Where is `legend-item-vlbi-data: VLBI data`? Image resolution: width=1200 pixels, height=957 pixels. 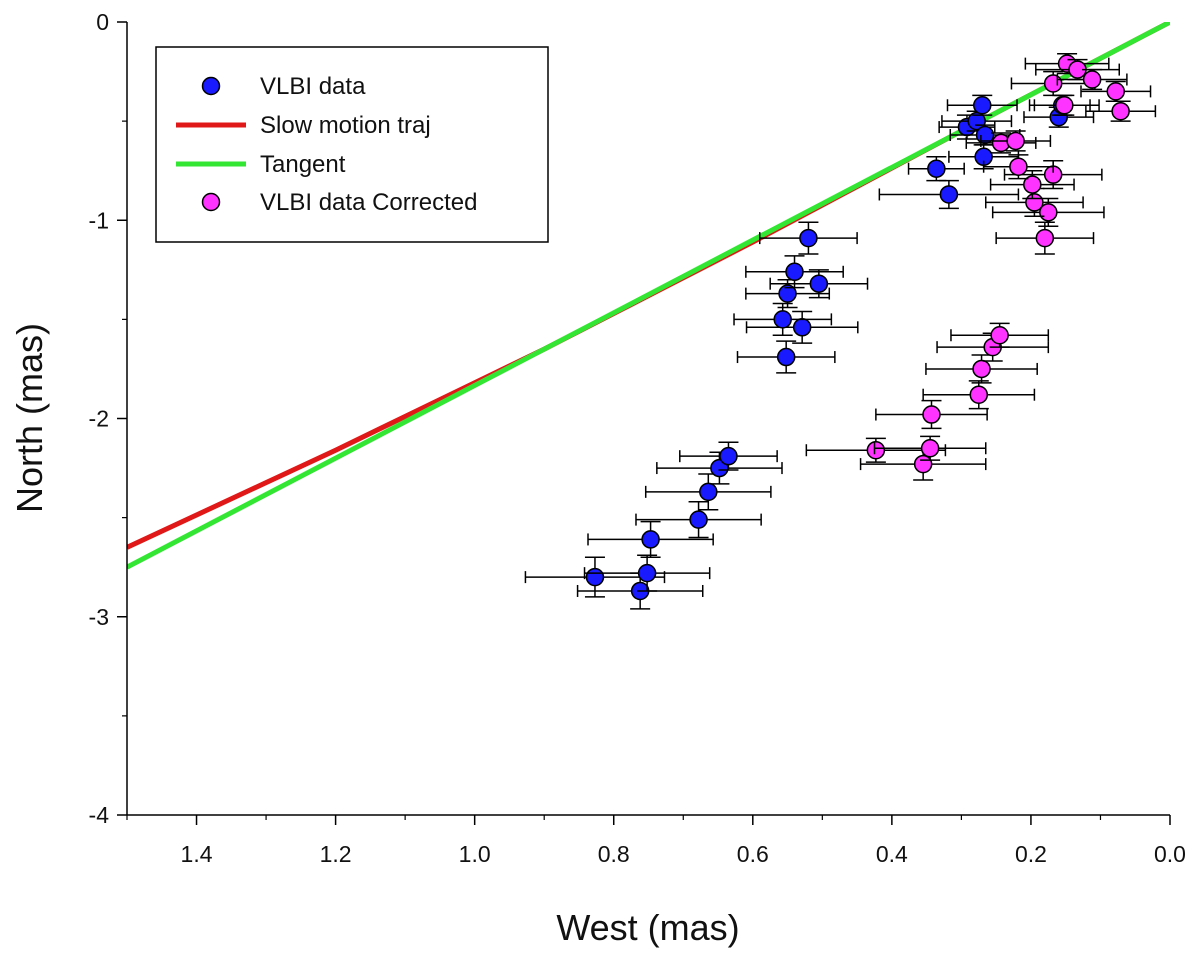 legend-item-vlbi-data: VLBI data is located at coordinates (283, 86).